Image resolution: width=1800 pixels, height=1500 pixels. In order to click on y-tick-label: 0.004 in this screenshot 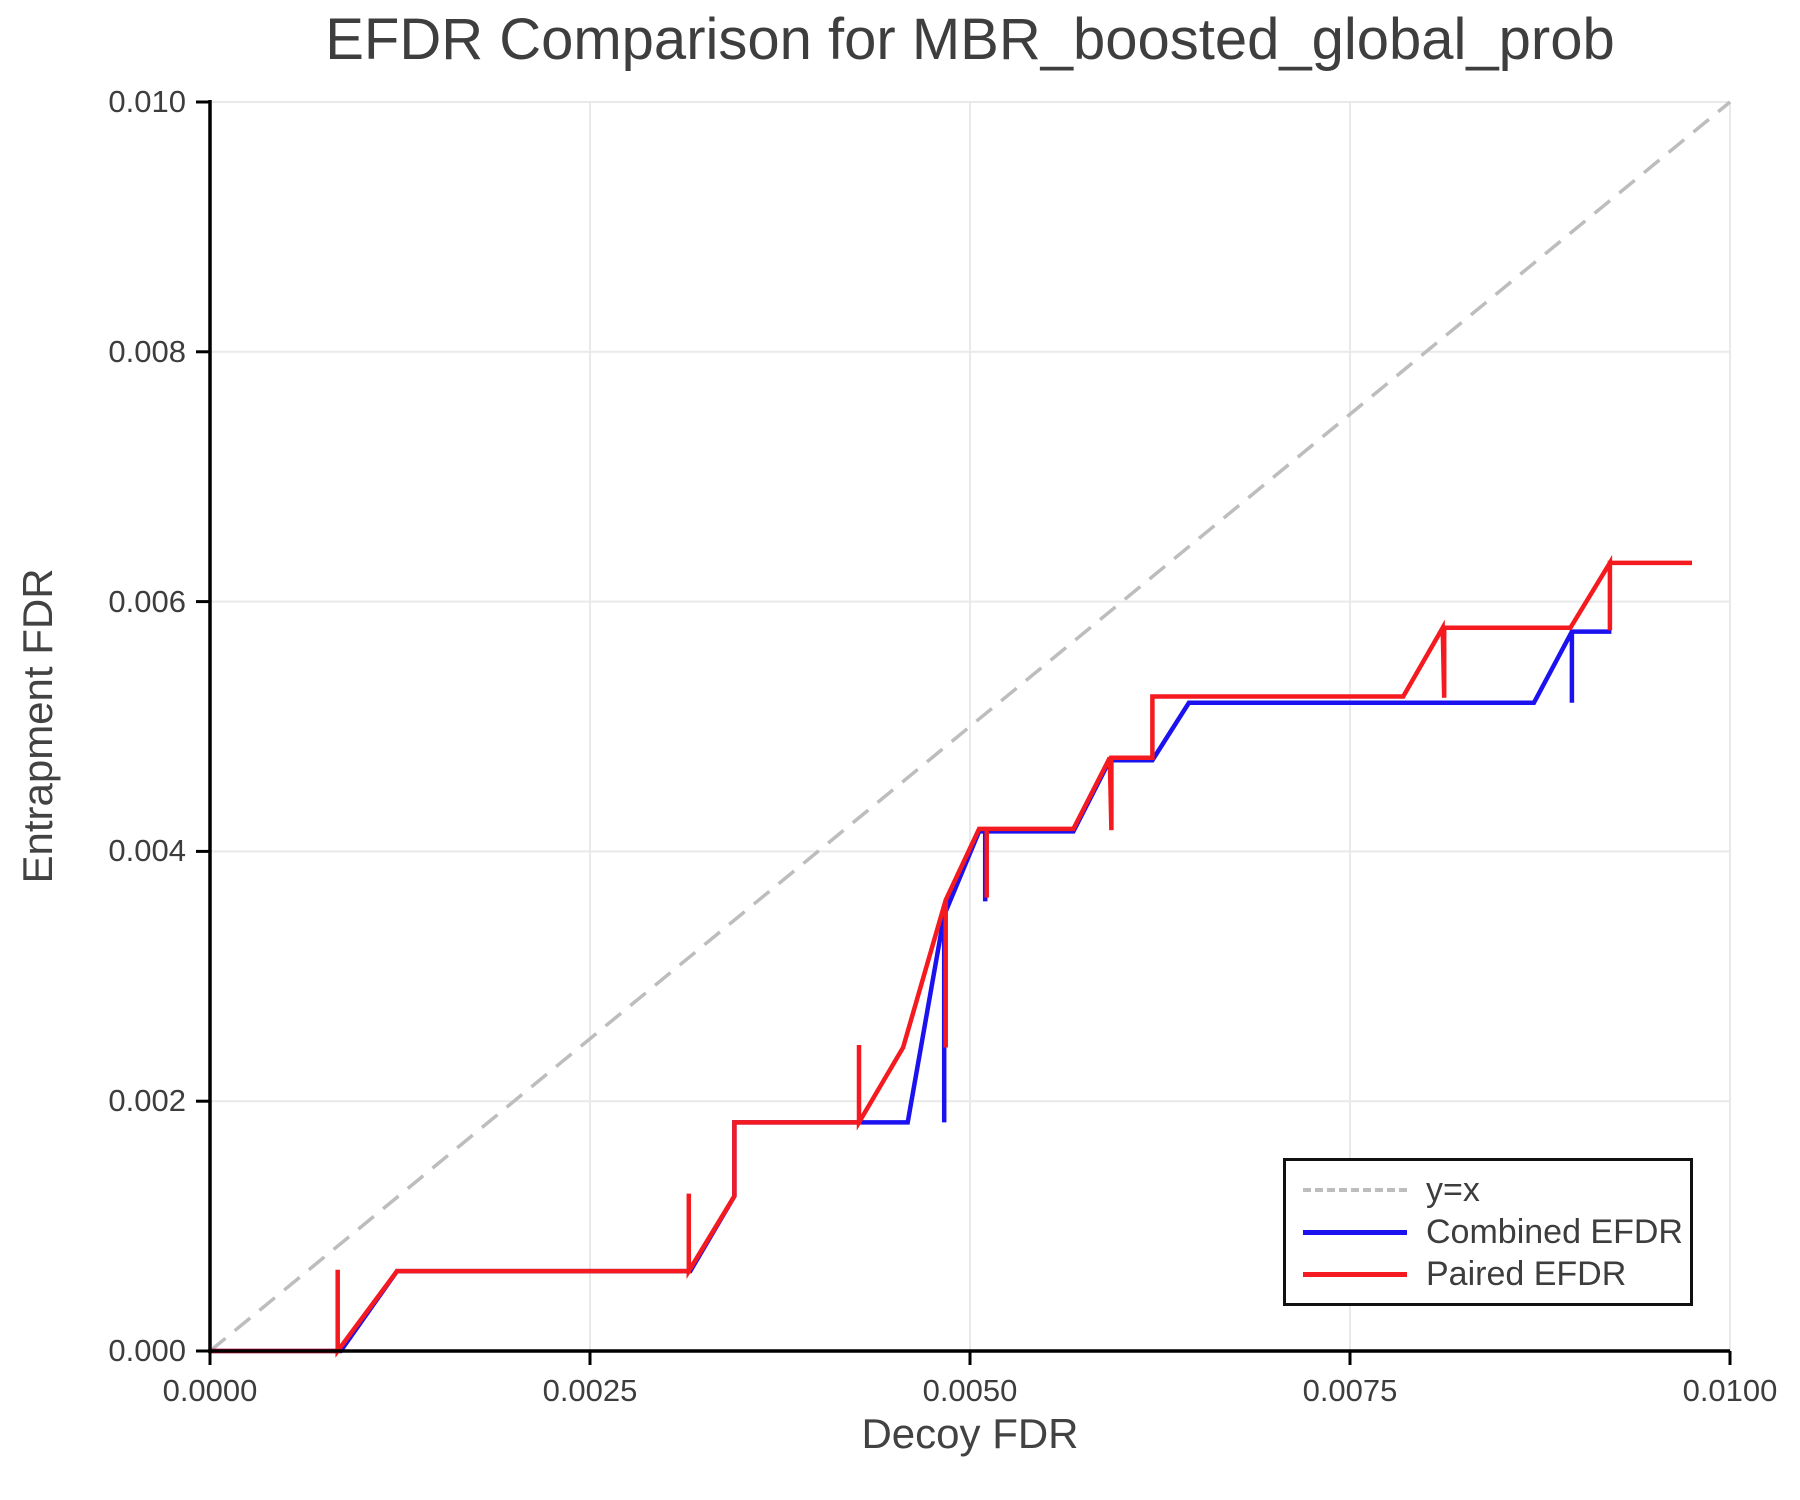, I will do `click(147, 851)`.